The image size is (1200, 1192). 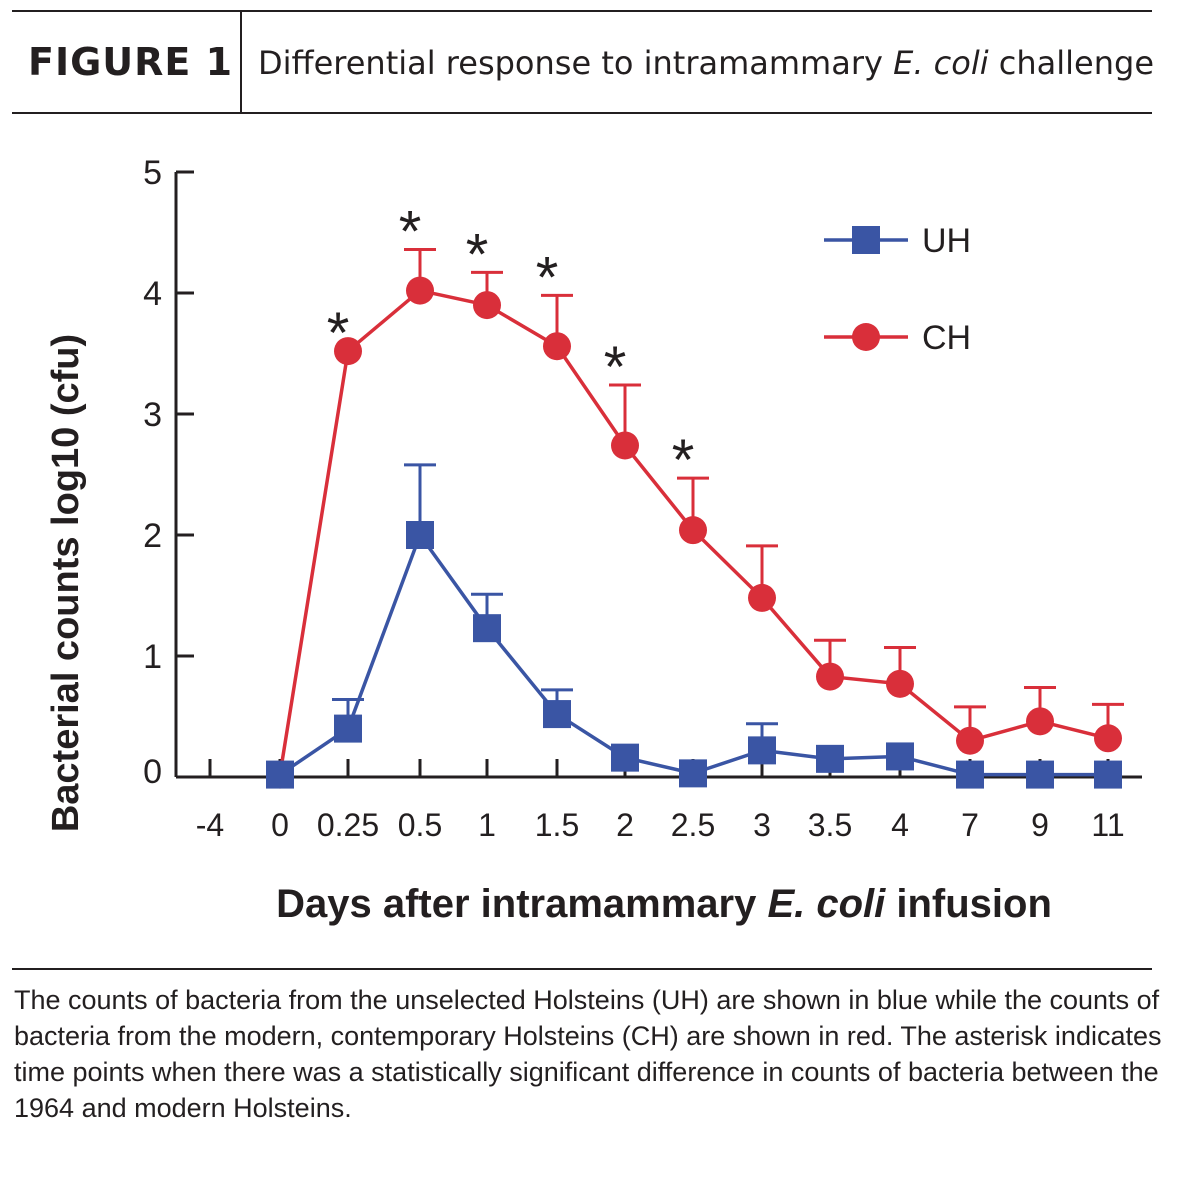 What do you see at coordinates (521, 904) in the screenshot?
I see `x-axis-label-pre: Days after intramammary` at bounding box center [521, 904].